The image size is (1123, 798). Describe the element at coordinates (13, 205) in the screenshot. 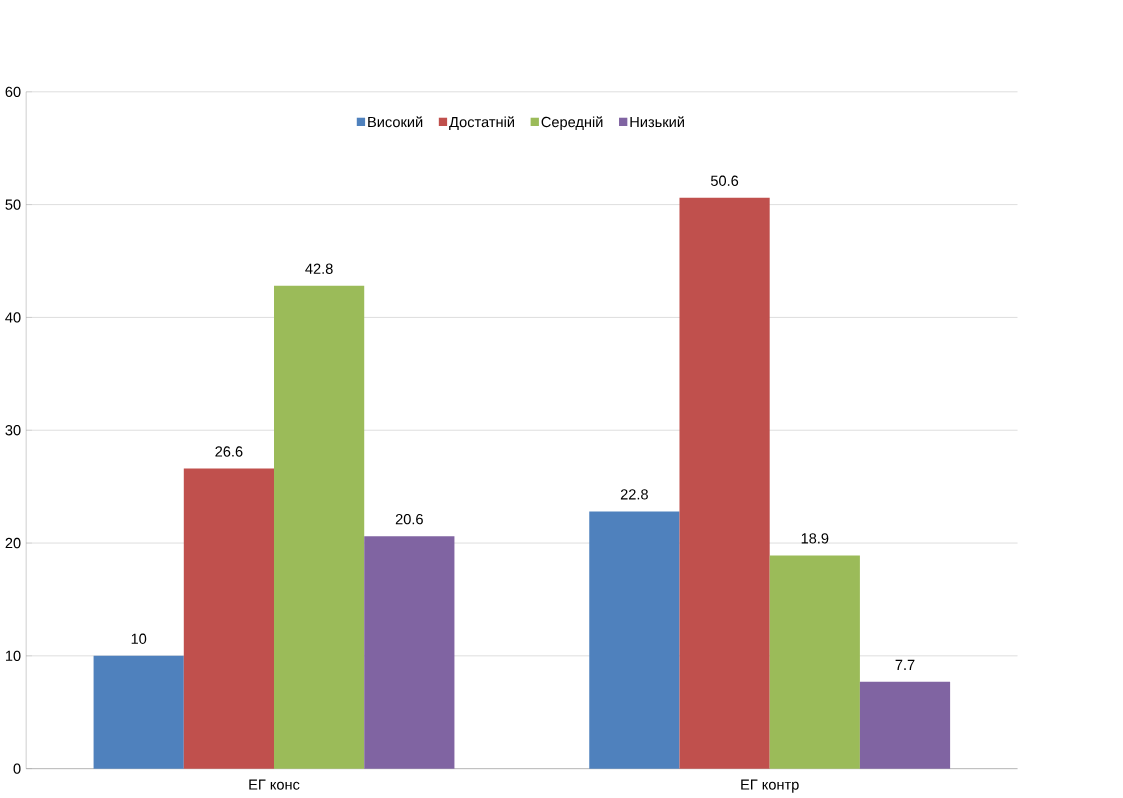

I see `y-tick-label: 50` at that location.